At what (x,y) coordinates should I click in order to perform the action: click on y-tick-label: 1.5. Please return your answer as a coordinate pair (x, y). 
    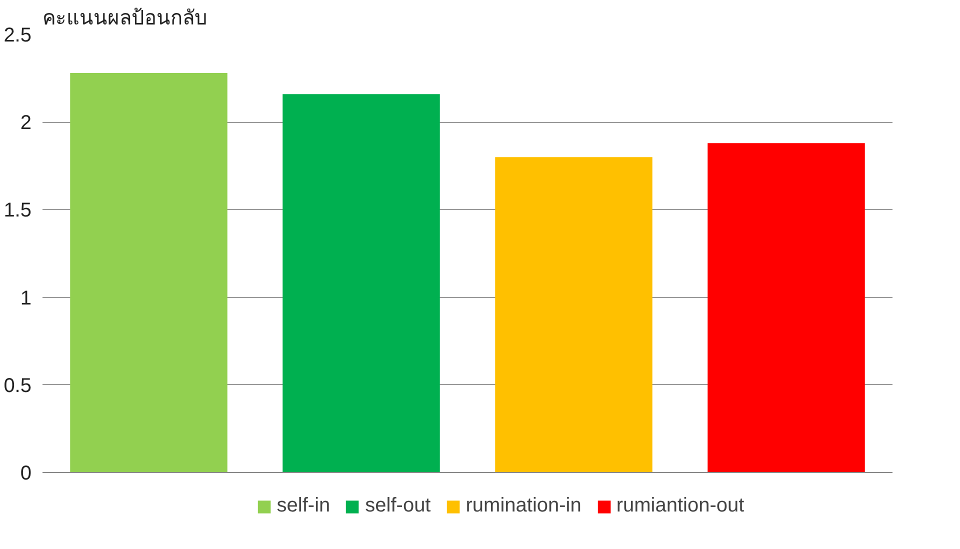
    Looking at the image, I should click on (18, 211).